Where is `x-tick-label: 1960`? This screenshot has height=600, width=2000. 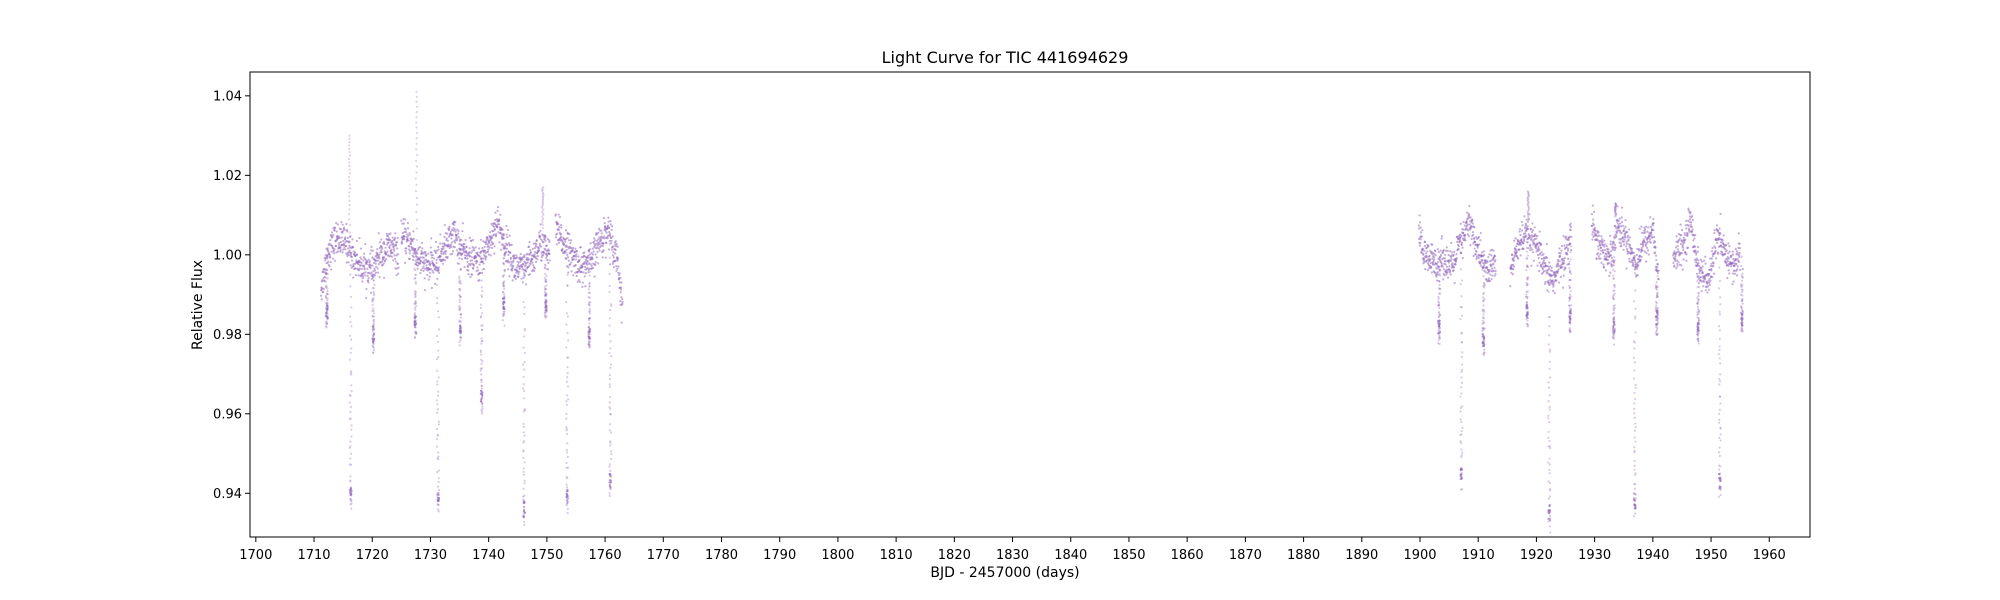 x-tick-label: 1960 is located at coordinates (1769, 555).